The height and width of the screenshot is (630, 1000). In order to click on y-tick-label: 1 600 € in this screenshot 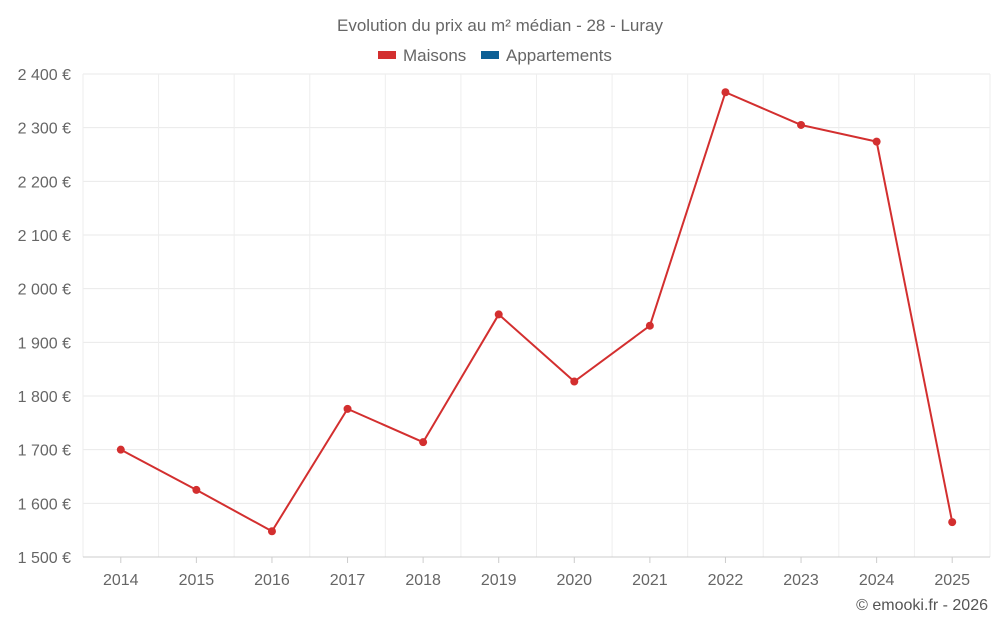, I will do `click(44, 504)`.